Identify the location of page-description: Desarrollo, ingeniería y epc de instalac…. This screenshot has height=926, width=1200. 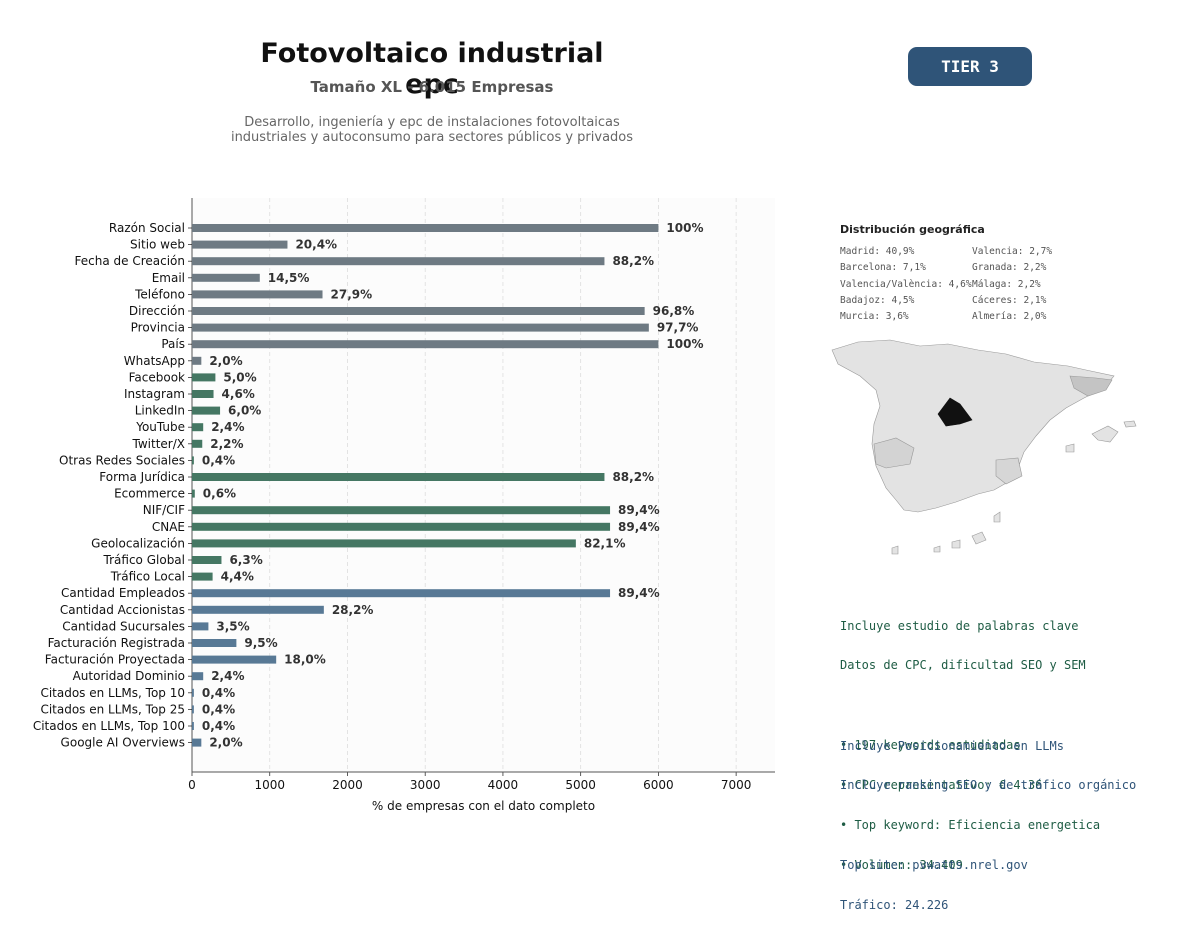
(432, 130).